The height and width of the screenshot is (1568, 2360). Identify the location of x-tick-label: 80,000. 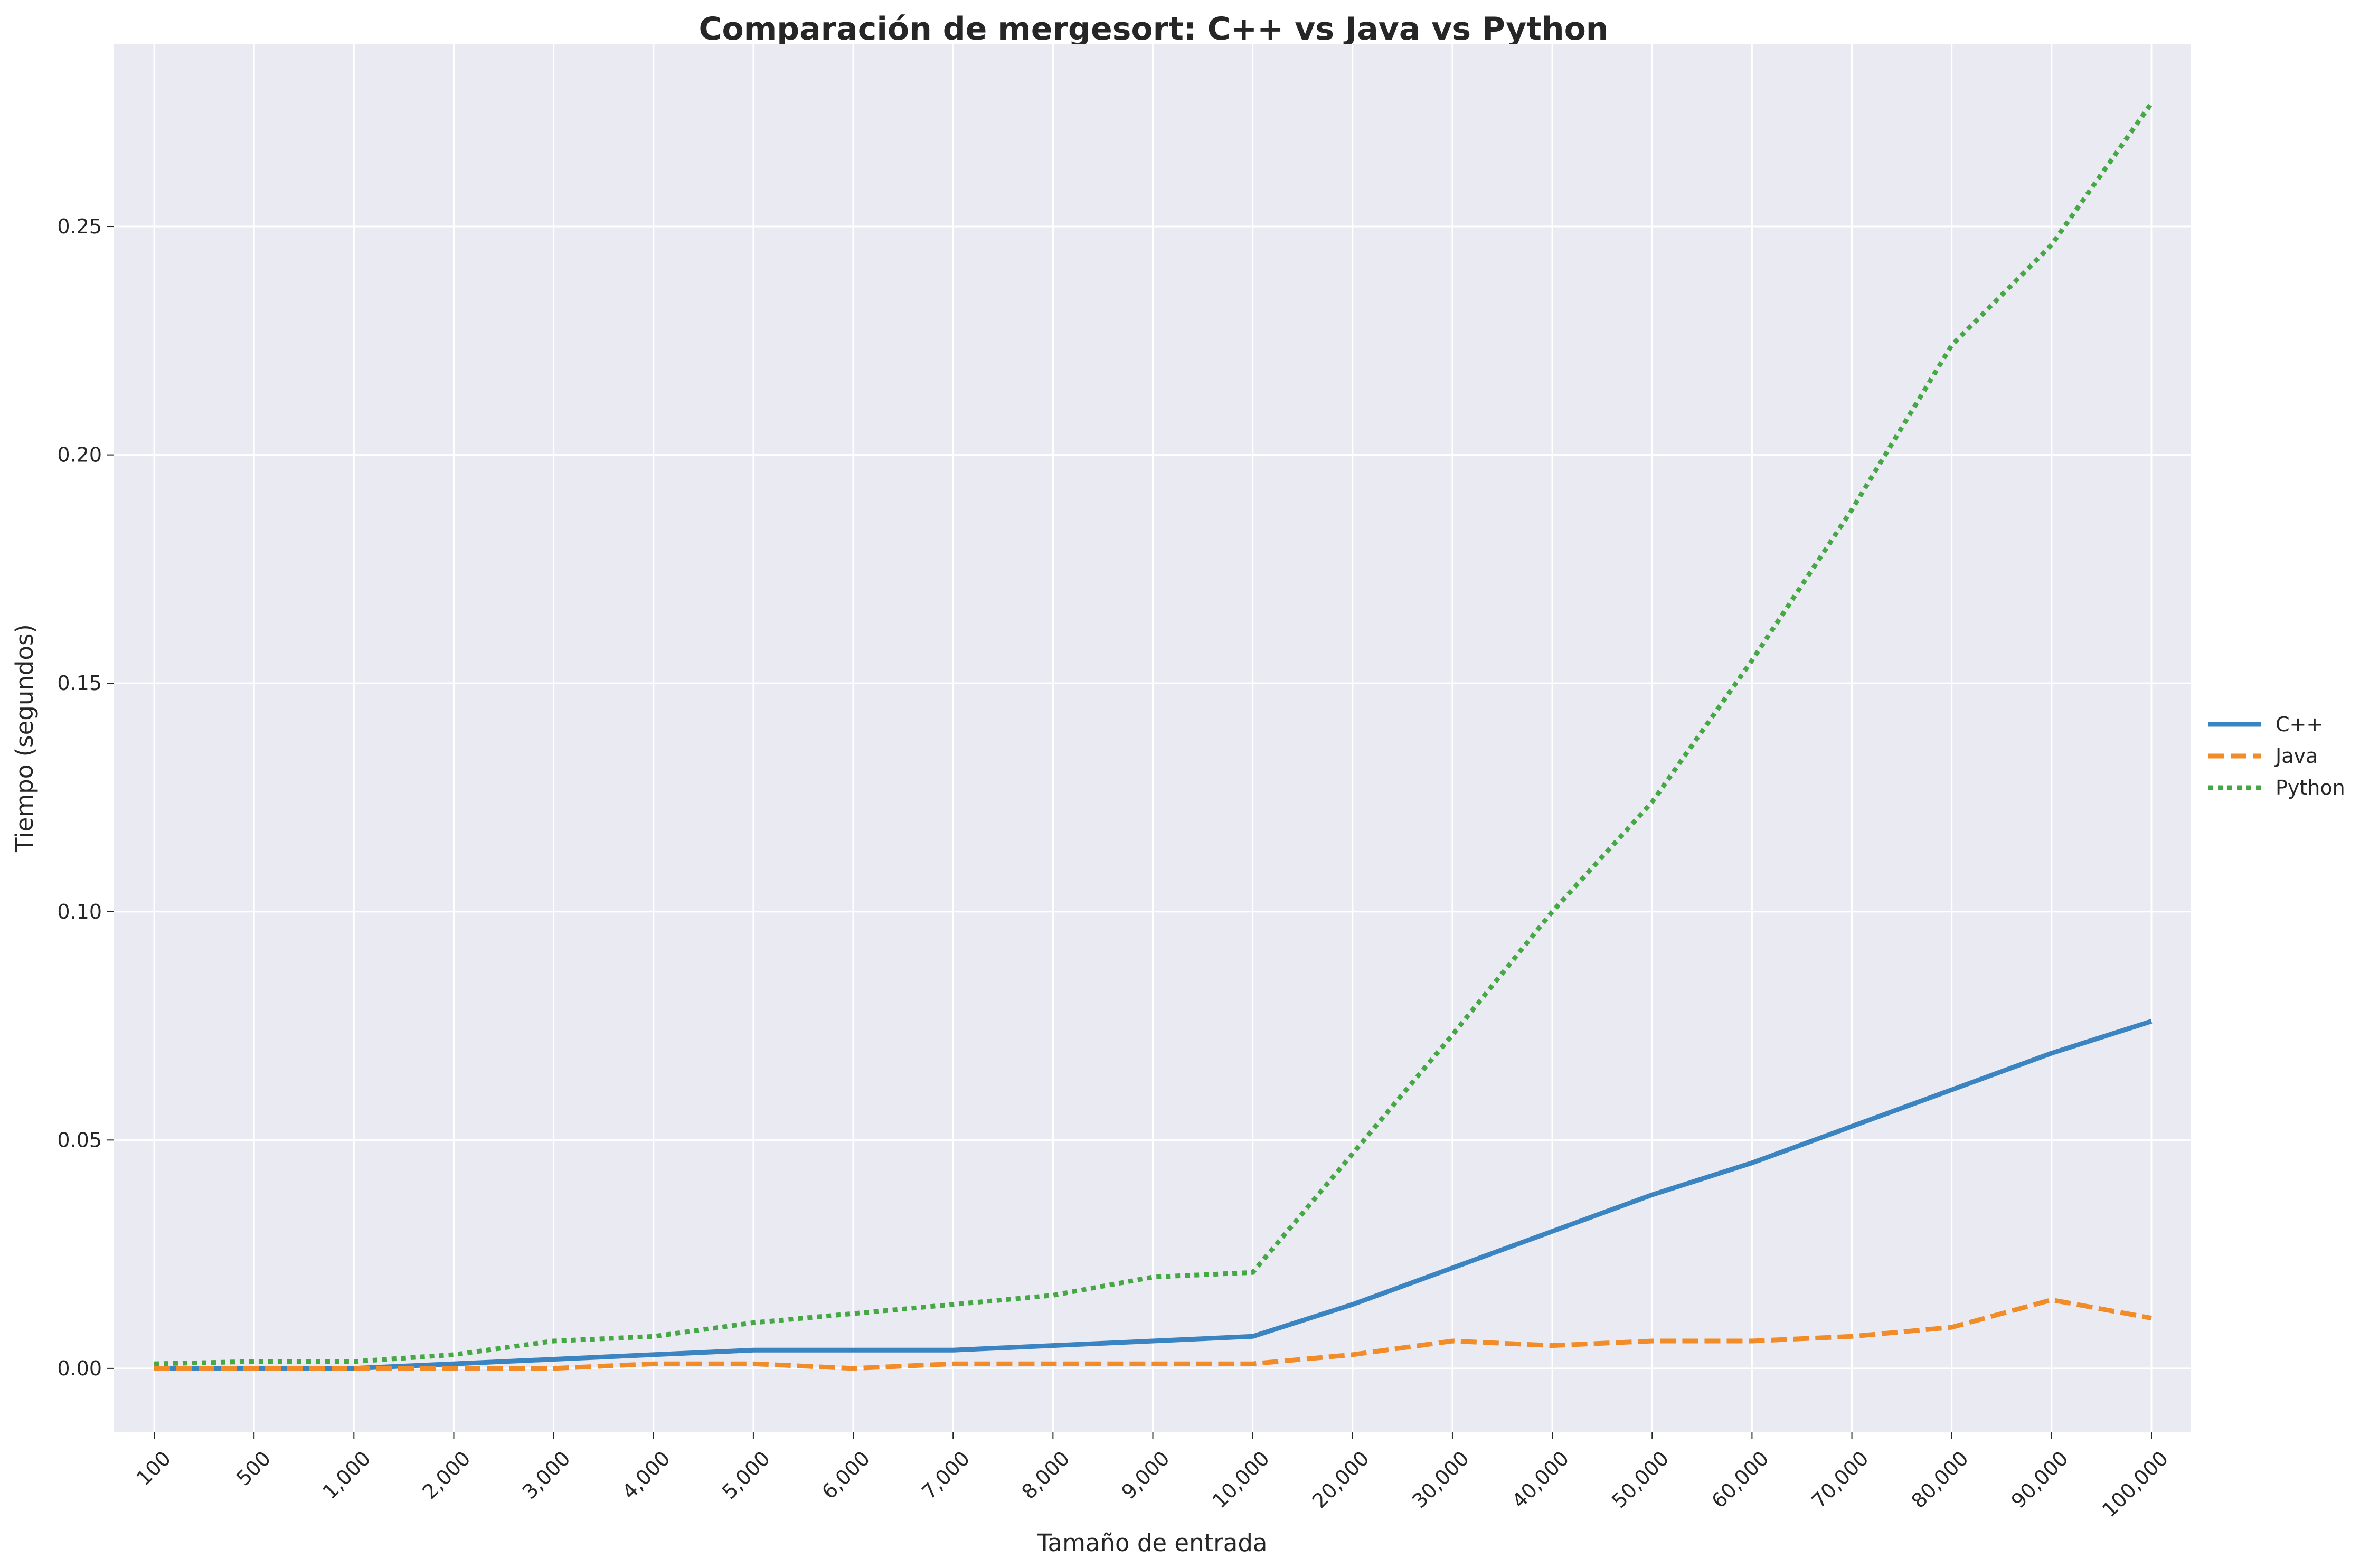
(1940, 1480).